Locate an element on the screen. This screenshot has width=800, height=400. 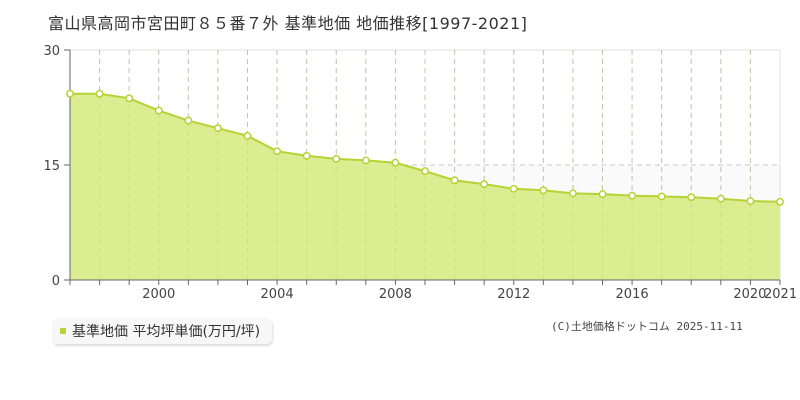
x-tick-label: 2016 is located at coordinates (632, 294).